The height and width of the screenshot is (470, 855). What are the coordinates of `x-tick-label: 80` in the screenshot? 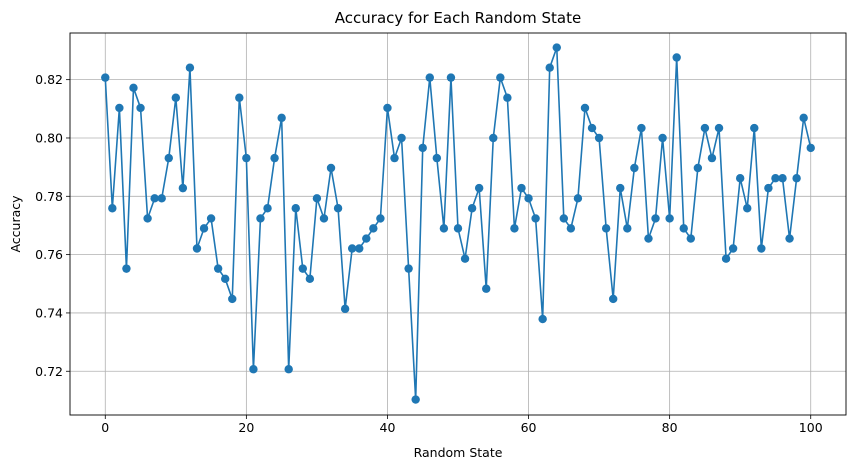 It's located at (670, 427).